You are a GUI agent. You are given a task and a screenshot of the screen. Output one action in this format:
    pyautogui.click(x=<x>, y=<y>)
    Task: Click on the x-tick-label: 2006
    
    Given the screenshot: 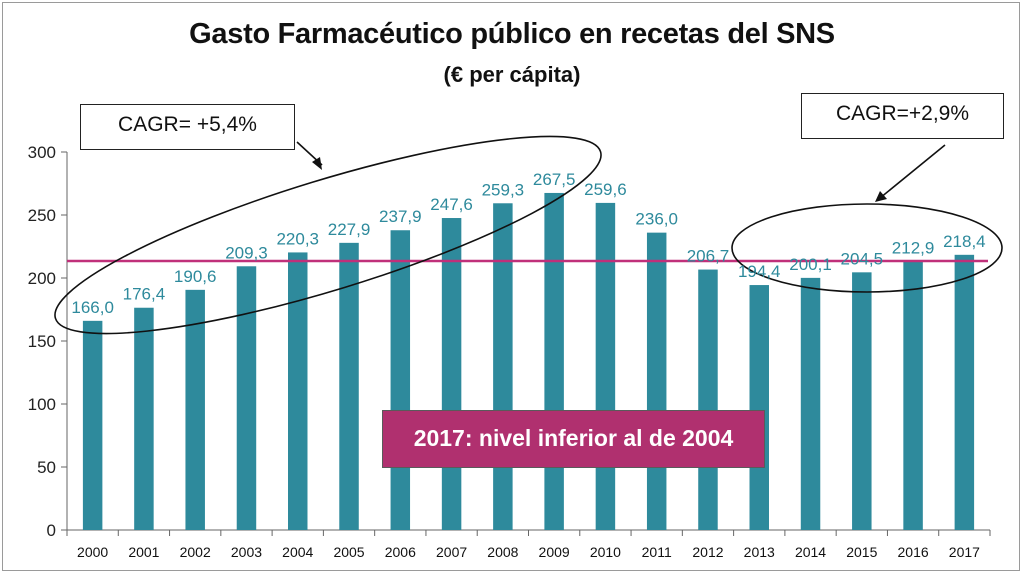 What is the action you would take?
    pyautogui.click(x=400, y=552)
    